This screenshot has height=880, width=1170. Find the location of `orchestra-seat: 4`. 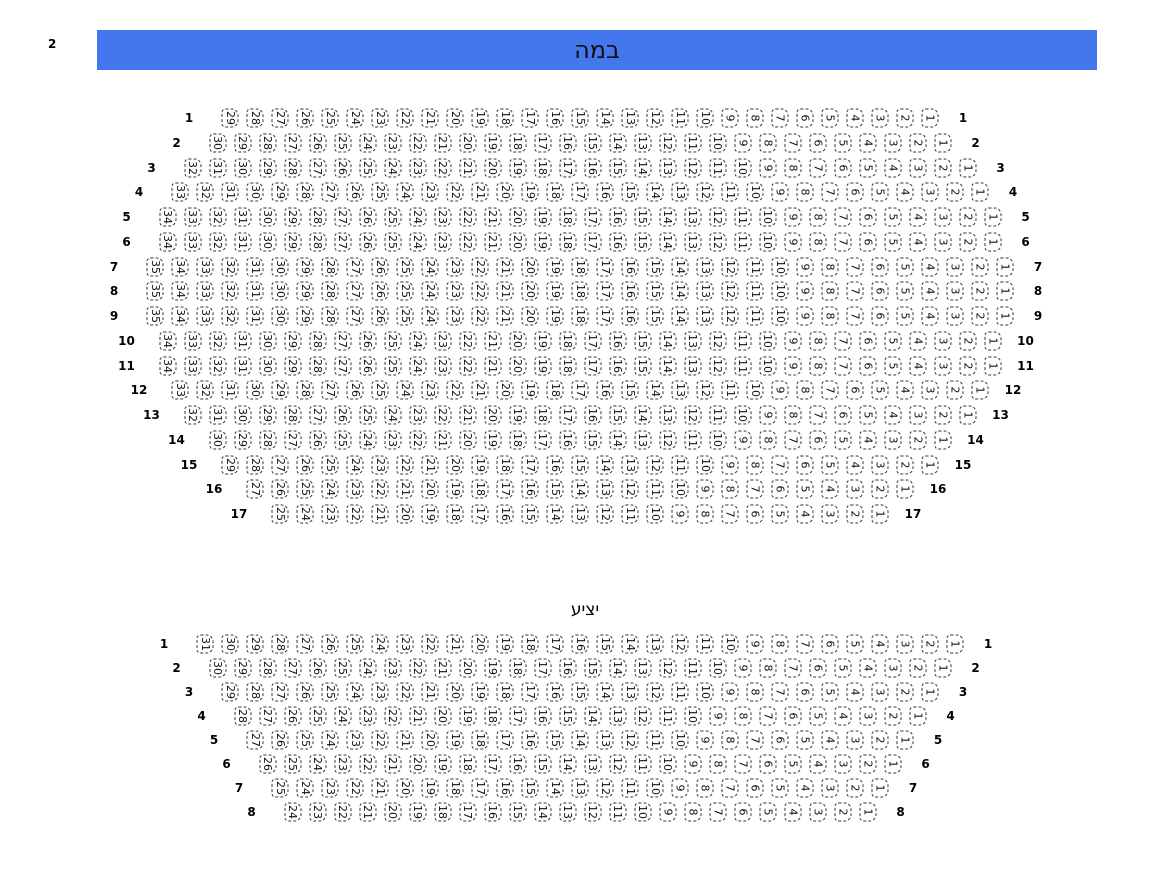

orchestra-seat: 4 is located at coordinates (830, 489).